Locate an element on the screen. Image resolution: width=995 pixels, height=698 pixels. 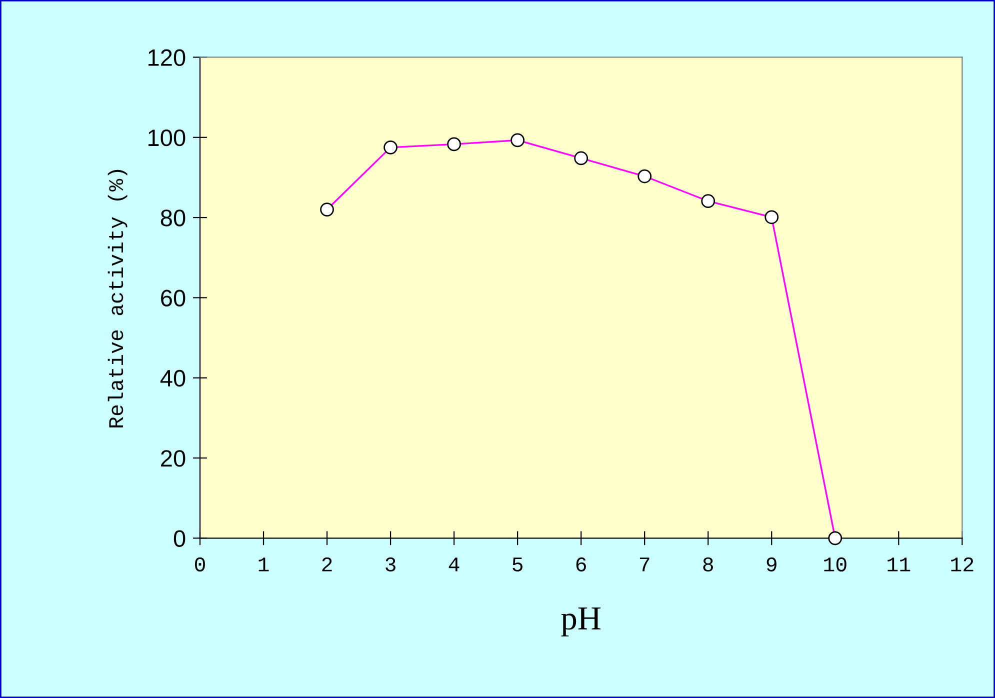
x-tick-label: 10 is located at coordinates (835, 564).